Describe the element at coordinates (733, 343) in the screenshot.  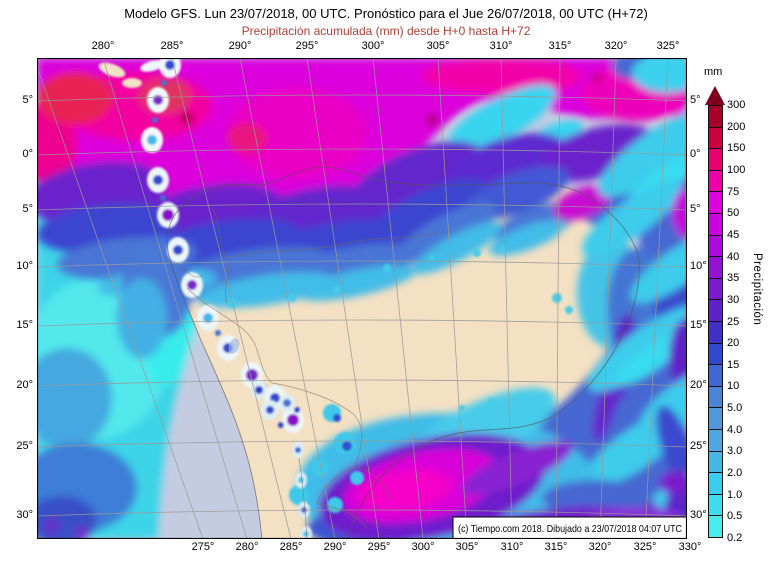
I see `colorbar-tick-label: 20` at that location.